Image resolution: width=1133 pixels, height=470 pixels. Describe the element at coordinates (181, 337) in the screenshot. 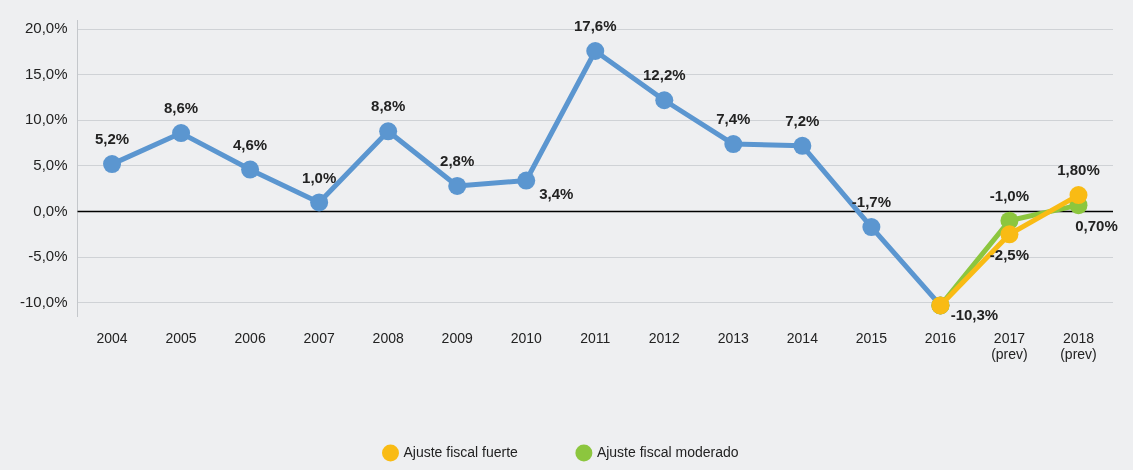

I see `x-tick-label: 2005` at that location.